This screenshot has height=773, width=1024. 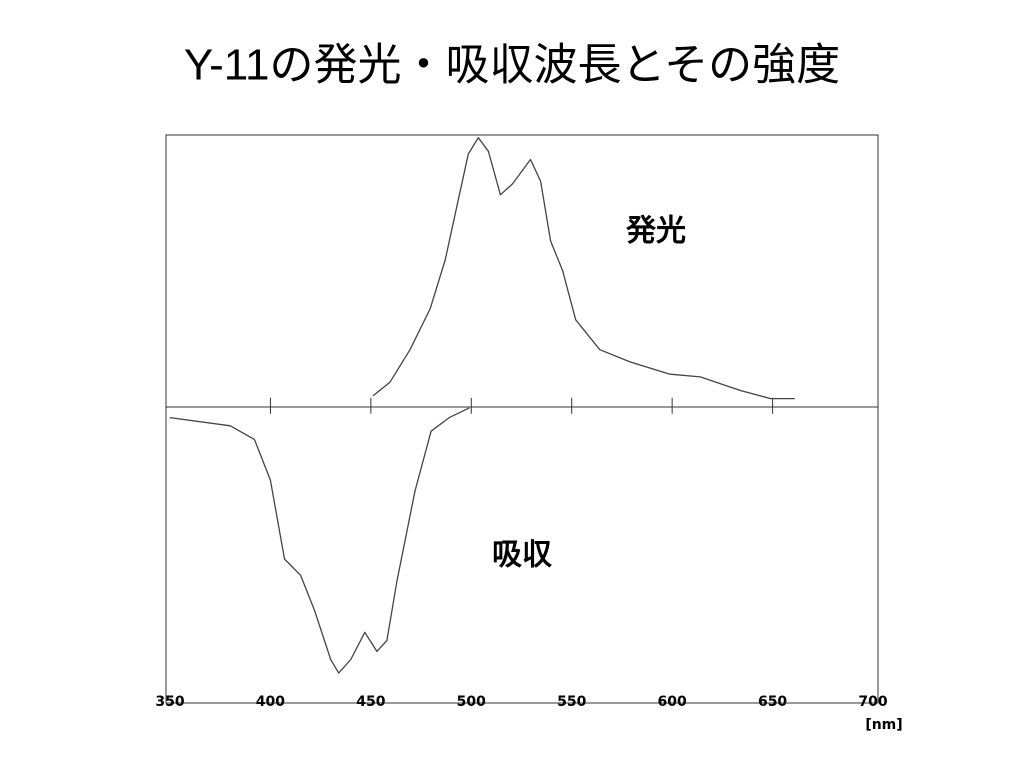 I want to click on x-tick-label: 700, so click(x=872, y=702).